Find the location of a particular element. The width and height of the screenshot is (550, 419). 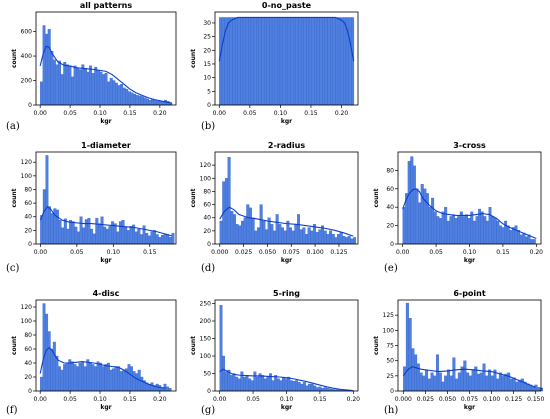

x-tick-label: 0.05 is located at coordinates (250, 113).